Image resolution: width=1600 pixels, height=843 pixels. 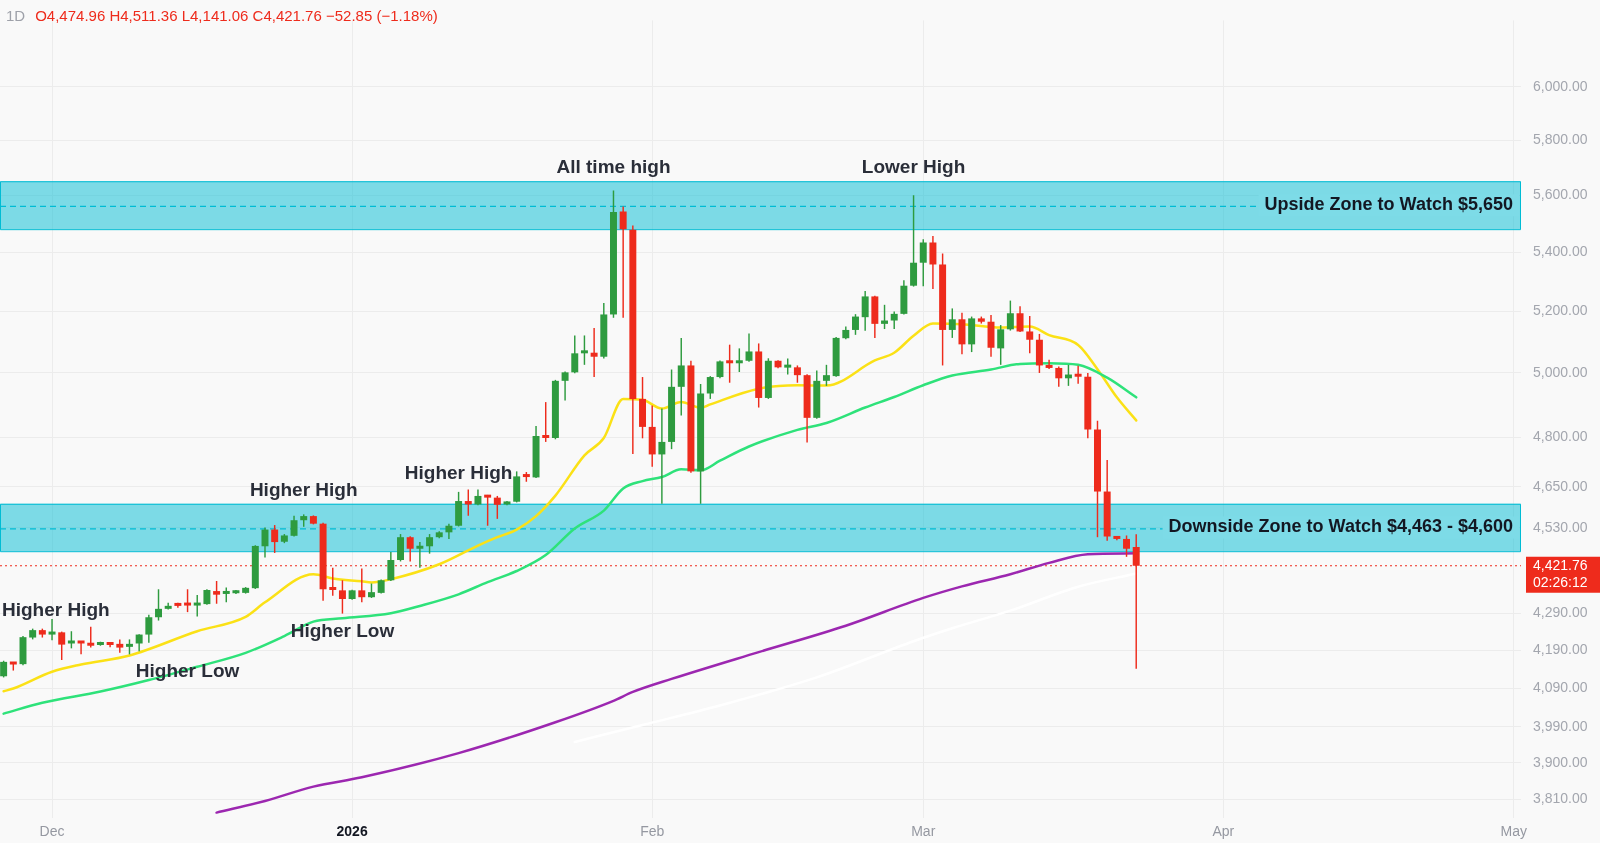 I want to click on chart-subtitle: O4,474.96 H4,511.36 L4,141.06 C4,421.76 −52.85 (−1.18%), so click(x=236, y=15).